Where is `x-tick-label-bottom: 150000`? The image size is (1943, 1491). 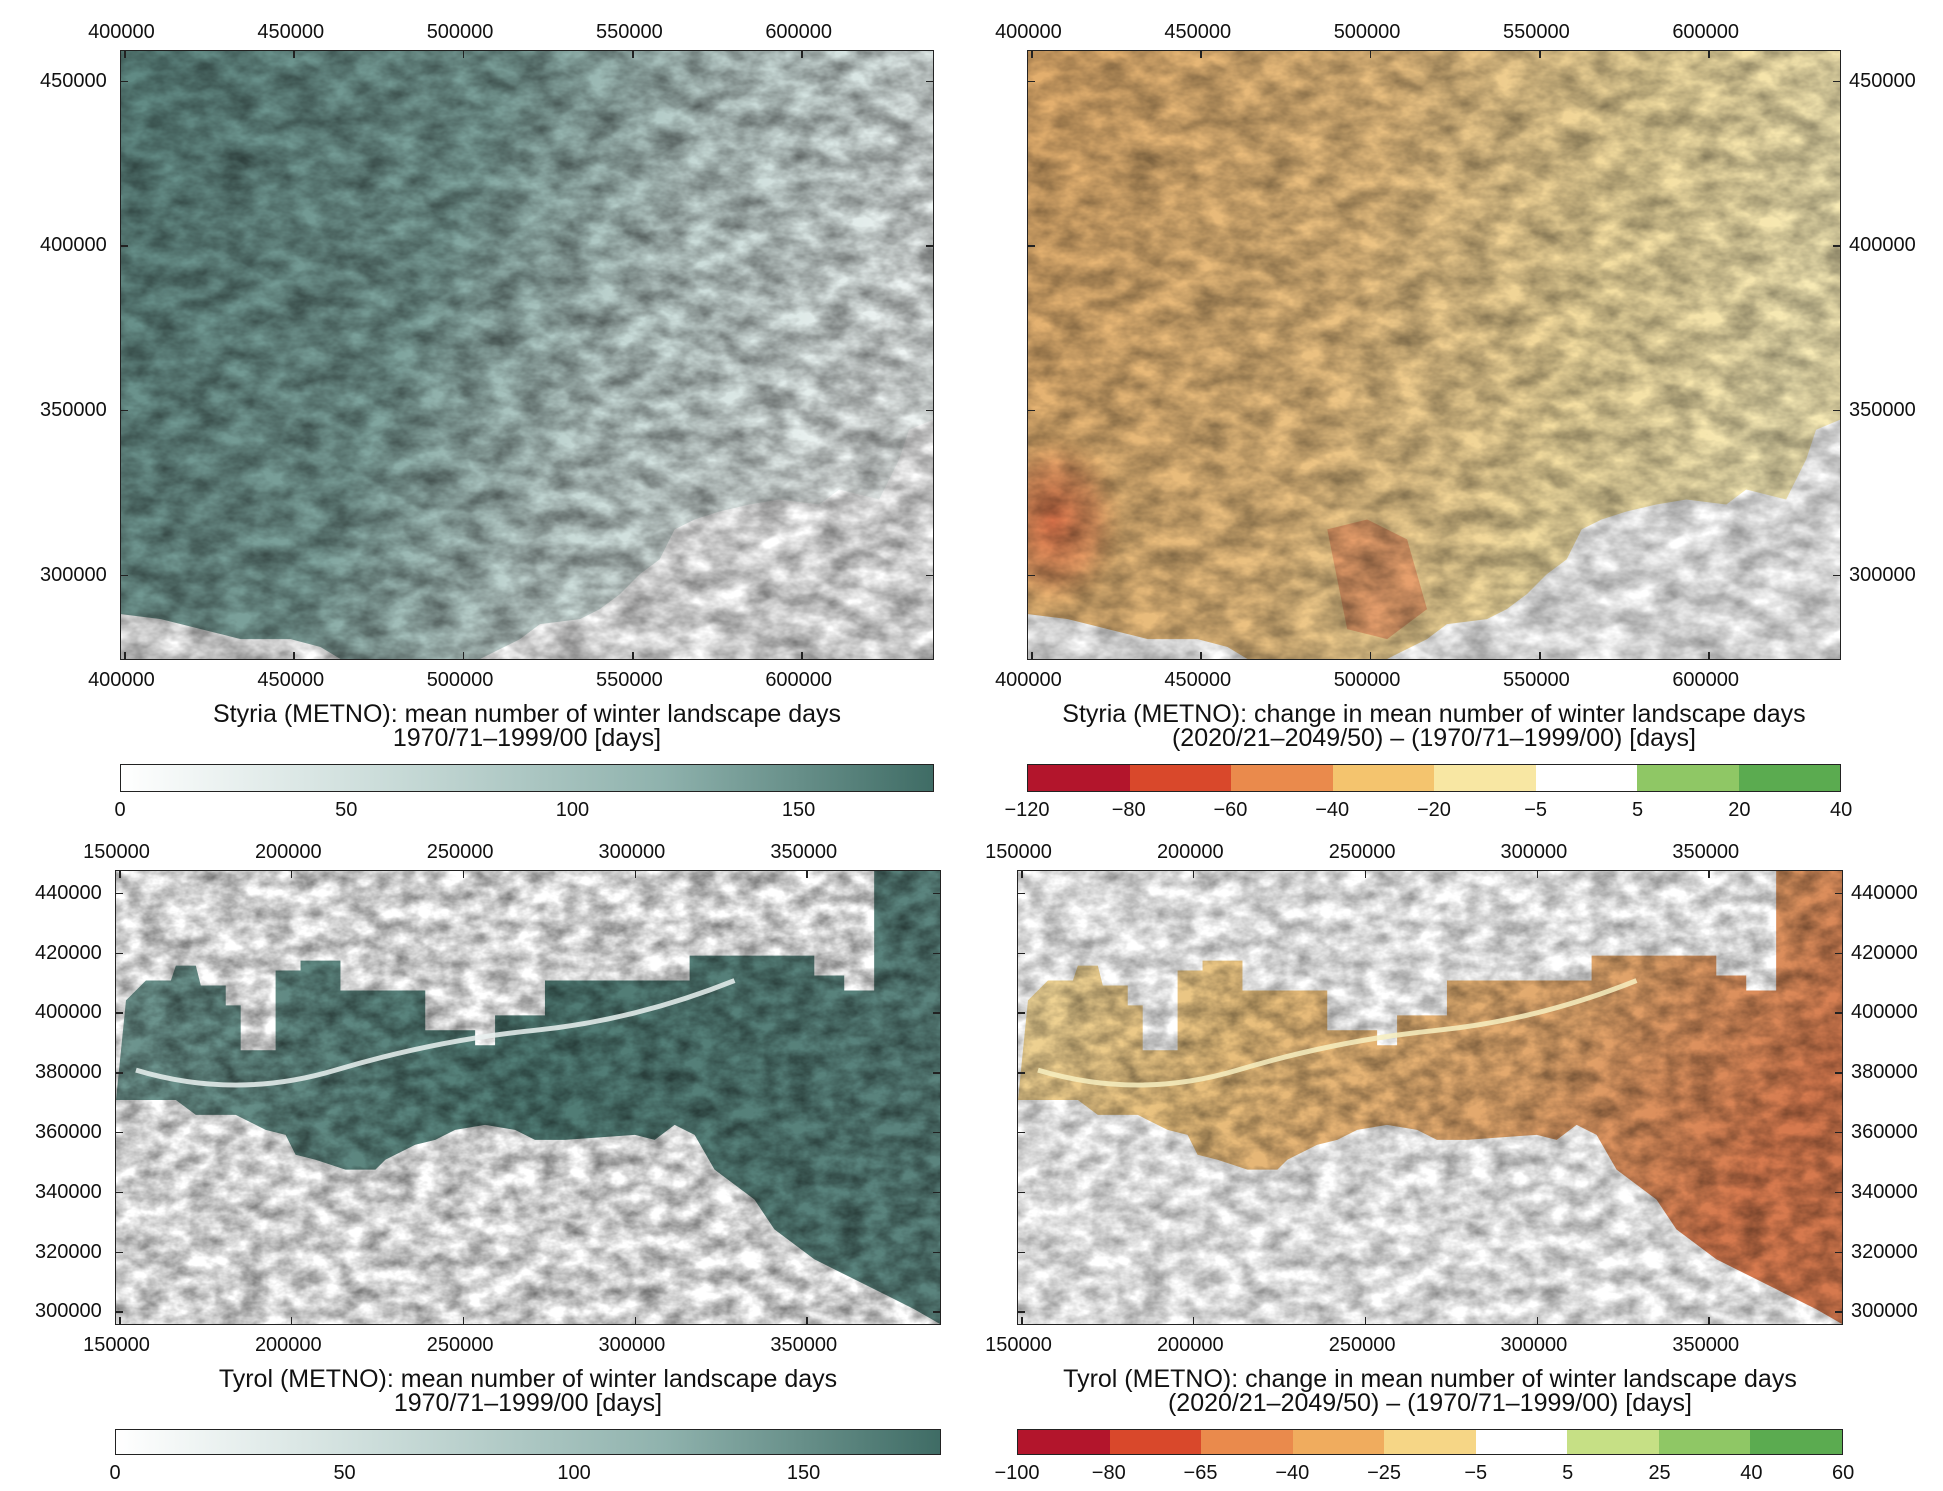
x-tick-label-bottom: 150000 is located at coordinates (1018, 1345).